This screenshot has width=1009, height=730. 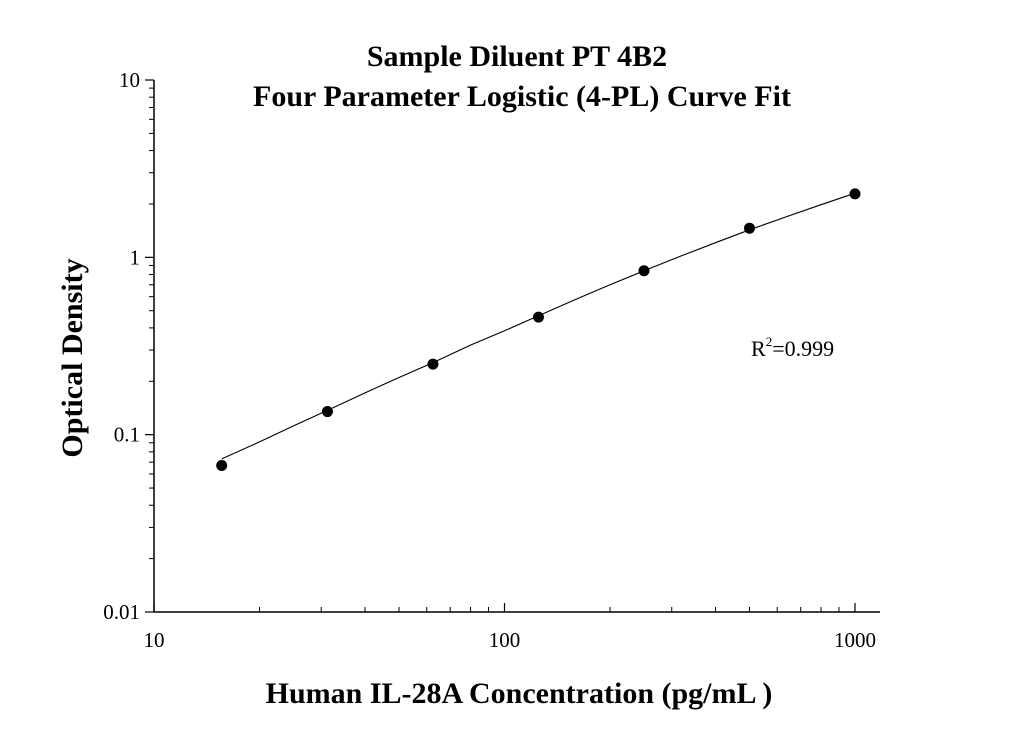 What do you see at coordinates (758, 348) in the screenshot?
I see `r-squared-base: R` at bounding box center [758, 348].